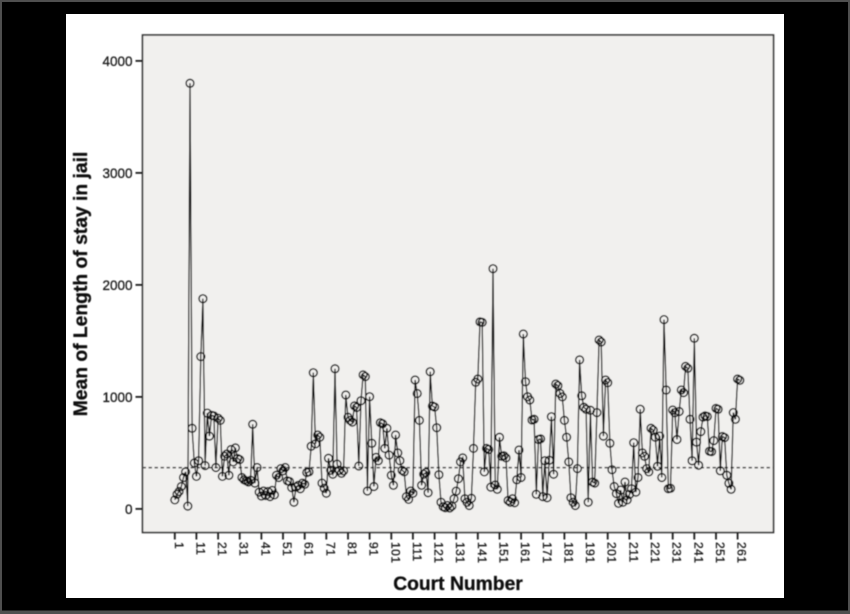  Describe the element at coordinates (117, 61) in the screenshot. I see `svg-text: 4000` at that location.